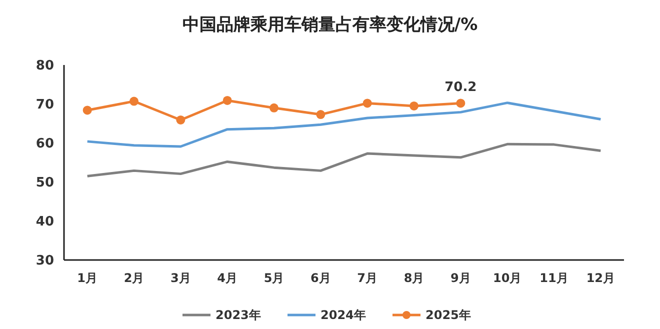  What do you see at coordinates (343, 315) in the screenshot?
I see `legend-label: 2024年` at bounding box center [343, 315].